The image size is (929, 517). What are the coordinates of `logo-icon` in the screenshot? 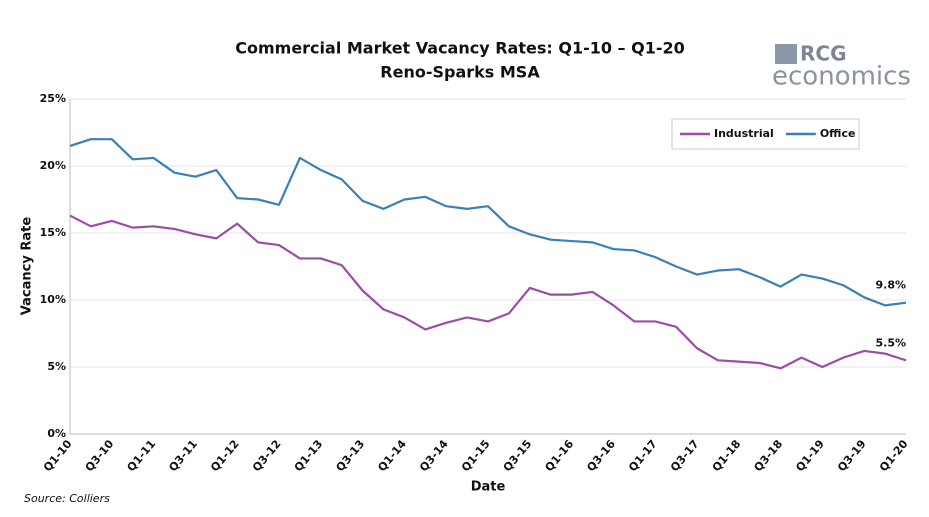 It's located at (786, 54).